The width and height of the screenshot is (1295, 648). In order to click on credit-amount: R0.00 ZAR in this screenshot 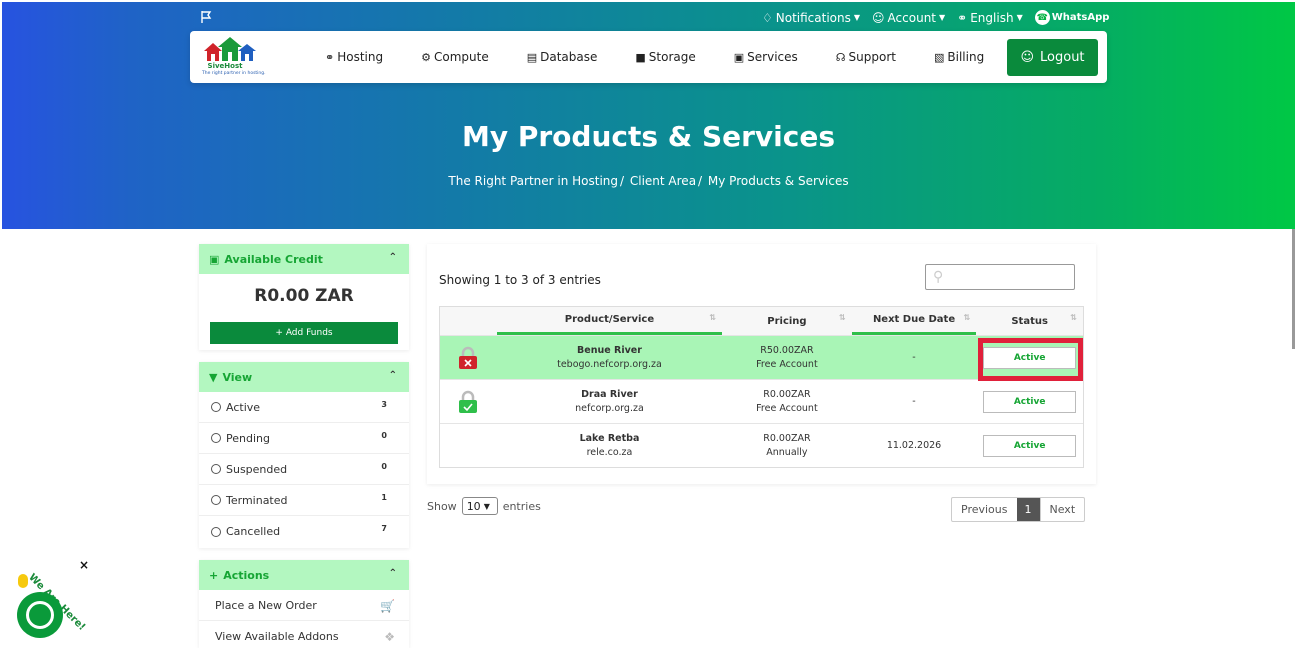, I will do `click(304, 296)`.